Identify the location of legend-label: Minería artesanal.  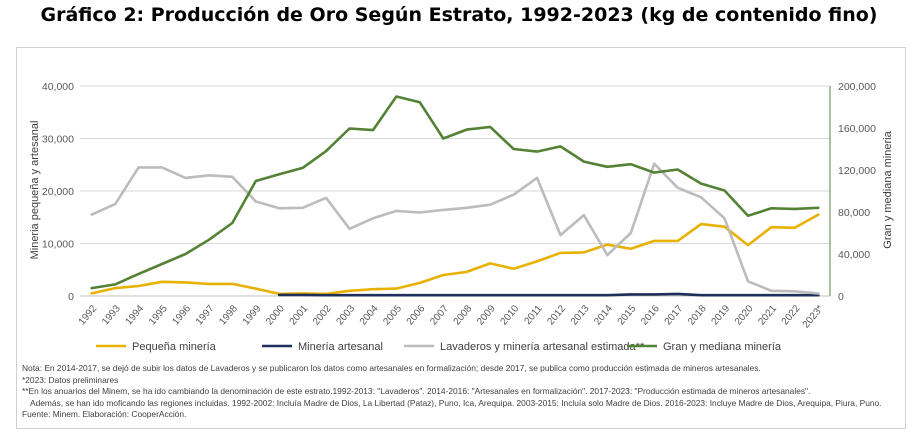
(340, 347).